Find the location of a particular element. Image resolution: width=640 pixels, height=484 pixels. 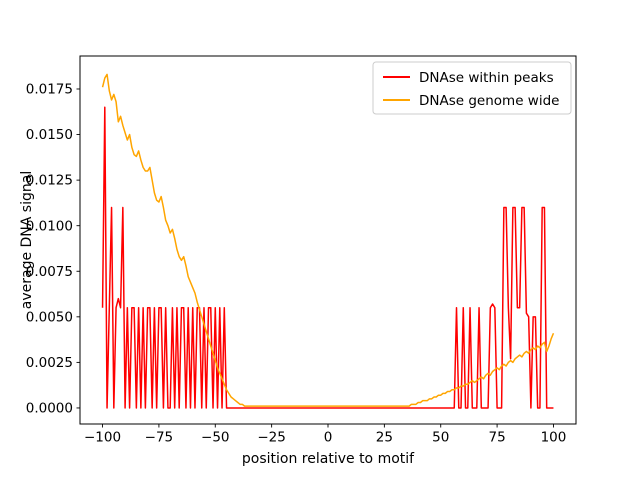

x-axis: −100 −75 −50 −25 0 25 50 75 100 is located at coordinates (325, 435).